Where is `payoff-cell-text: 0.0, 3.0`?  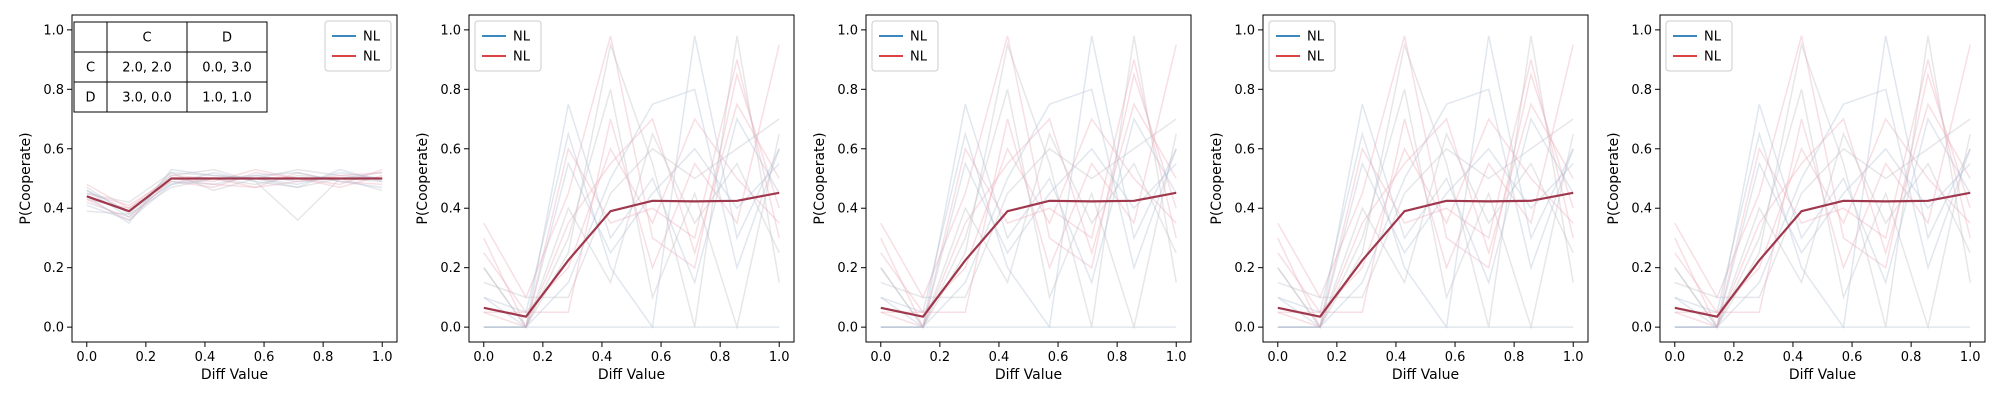
payoff-cell-text: 0.0, 3.0 is located at coordinates (227, 68).